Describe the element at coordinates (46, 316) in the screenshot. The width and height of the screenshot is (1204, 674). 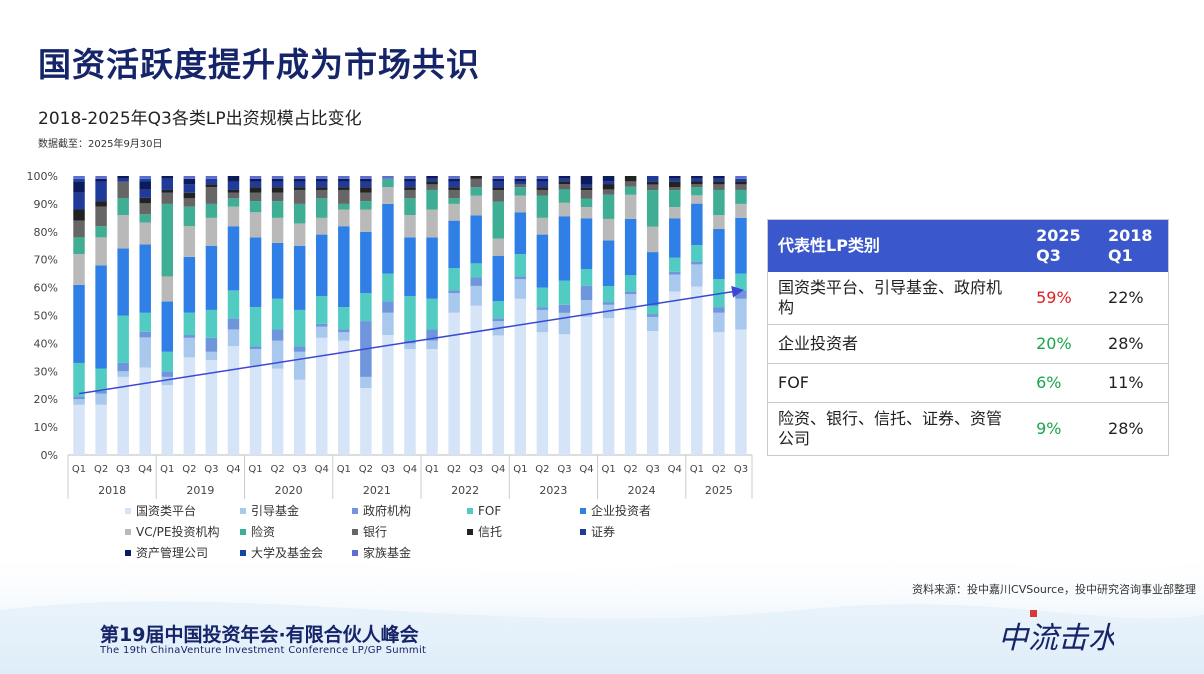
I see `y-tick-label: 50%` at that location.